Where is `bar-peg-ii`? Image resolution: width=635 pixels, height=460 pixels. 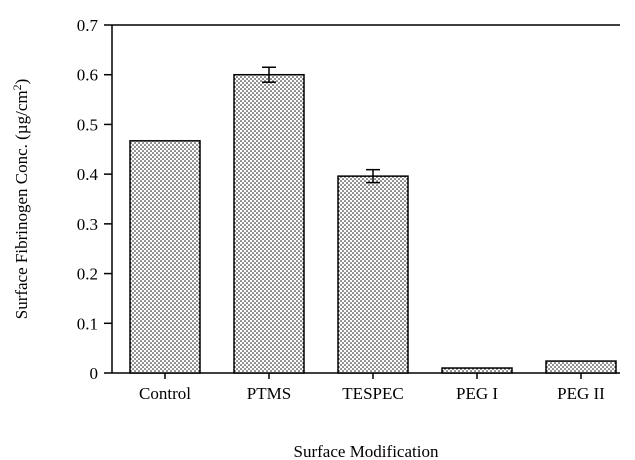 bar-peg-ii is located at coordinates (581, 367).